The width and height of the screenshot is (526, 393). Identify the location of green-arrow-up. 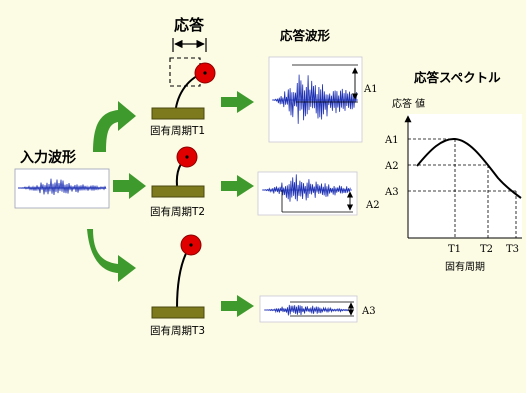
(114, 126).